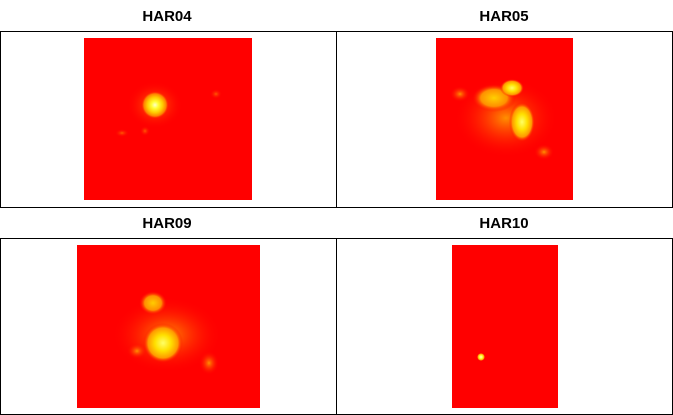 This screenshot has height=415, width=673. I want to click on heatmap-har09-spot-right, so click(209, 363).